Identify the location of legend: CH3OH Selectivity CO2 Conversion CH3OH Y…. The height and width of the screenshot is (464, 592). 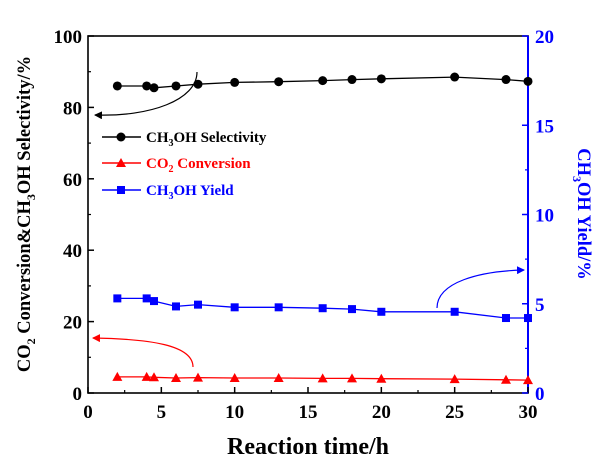
(184, 166).